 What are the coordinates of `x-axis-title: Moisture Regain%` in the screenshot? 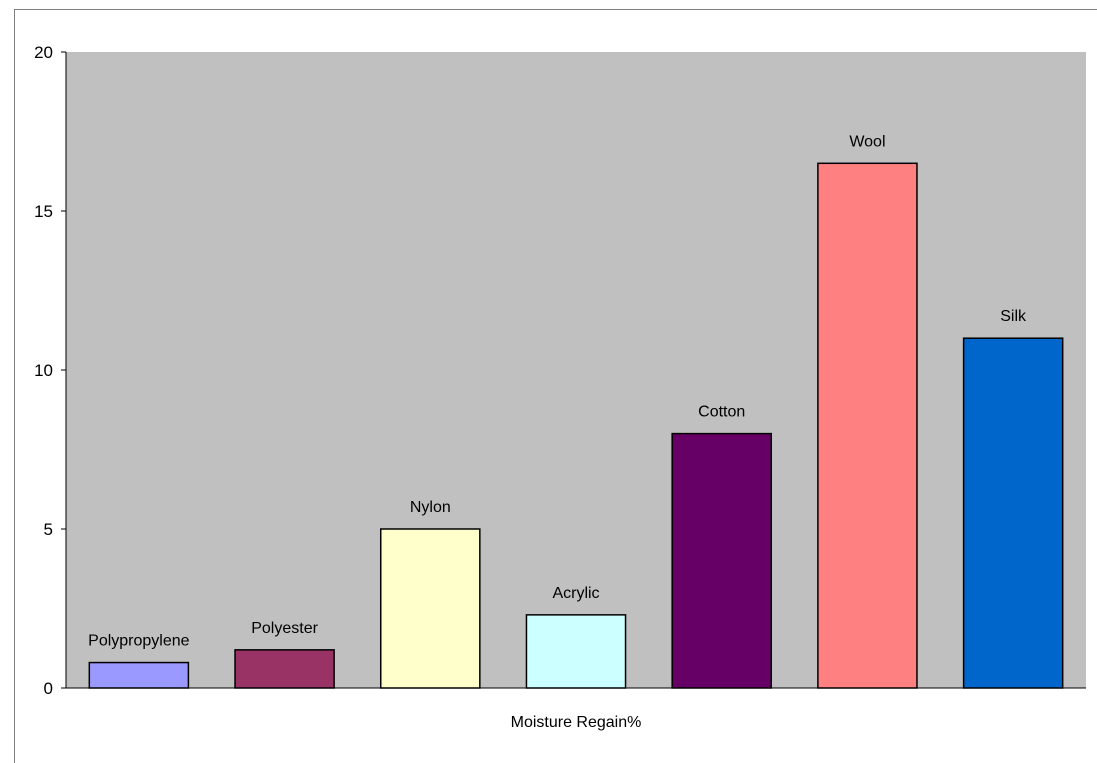 It's located at (576, 722).